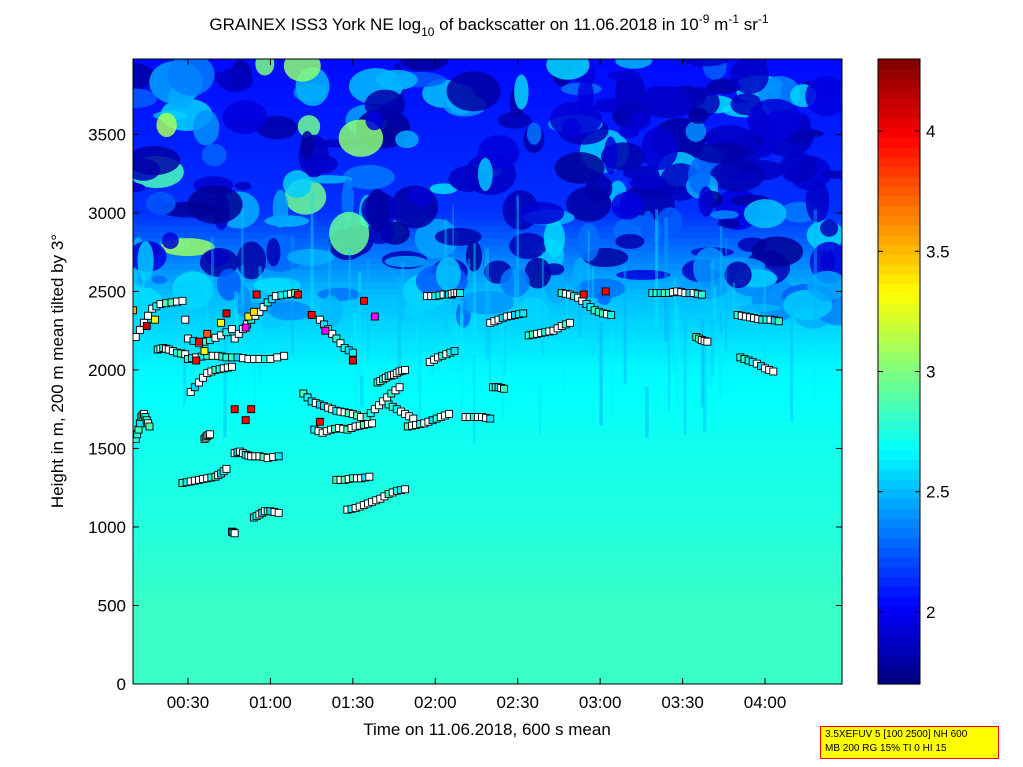  Describe the element at coordinates (930, 612) in the screenshot. I see `colorbar-tick-label: 2` at that location.